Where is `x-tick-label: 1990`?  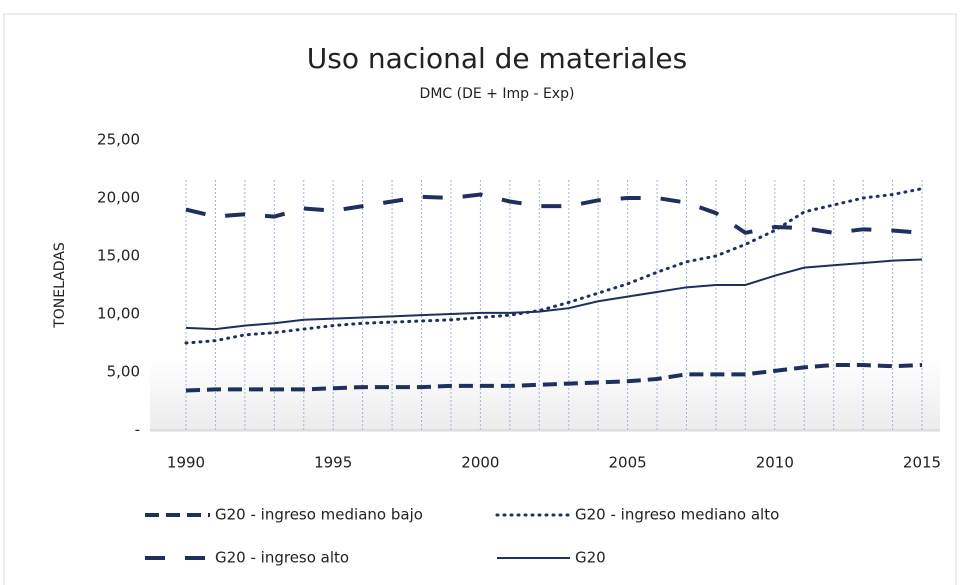
x-tick-label: 1990 is located at coordinates (186, 463).